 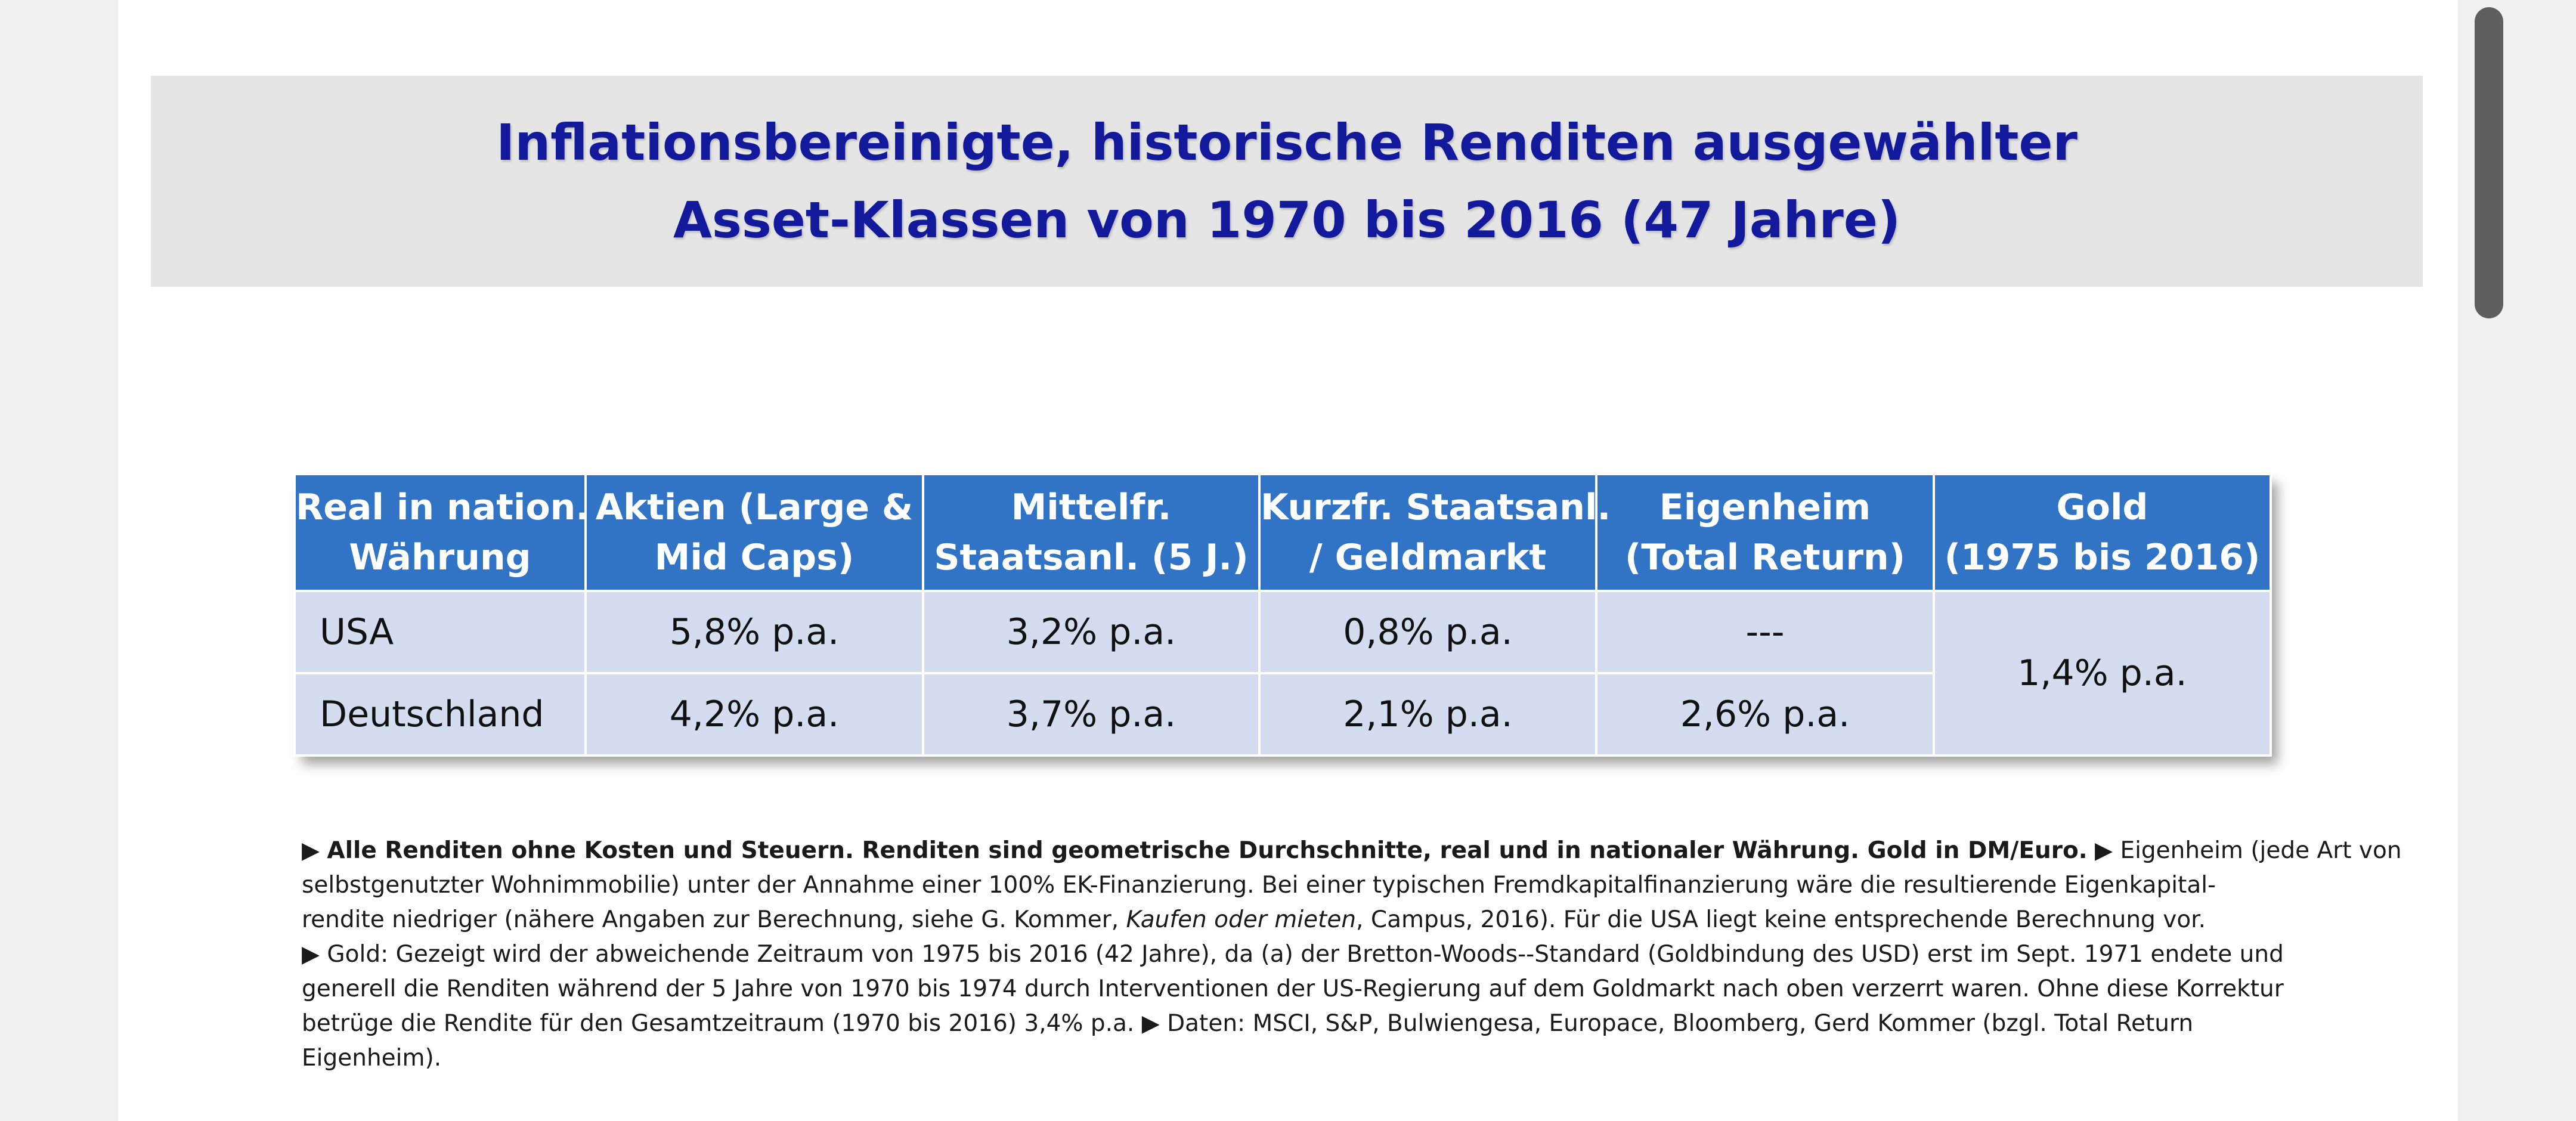 I want to click on header-home: Eigenheim (Total Return), so click(x=1765, y=532).